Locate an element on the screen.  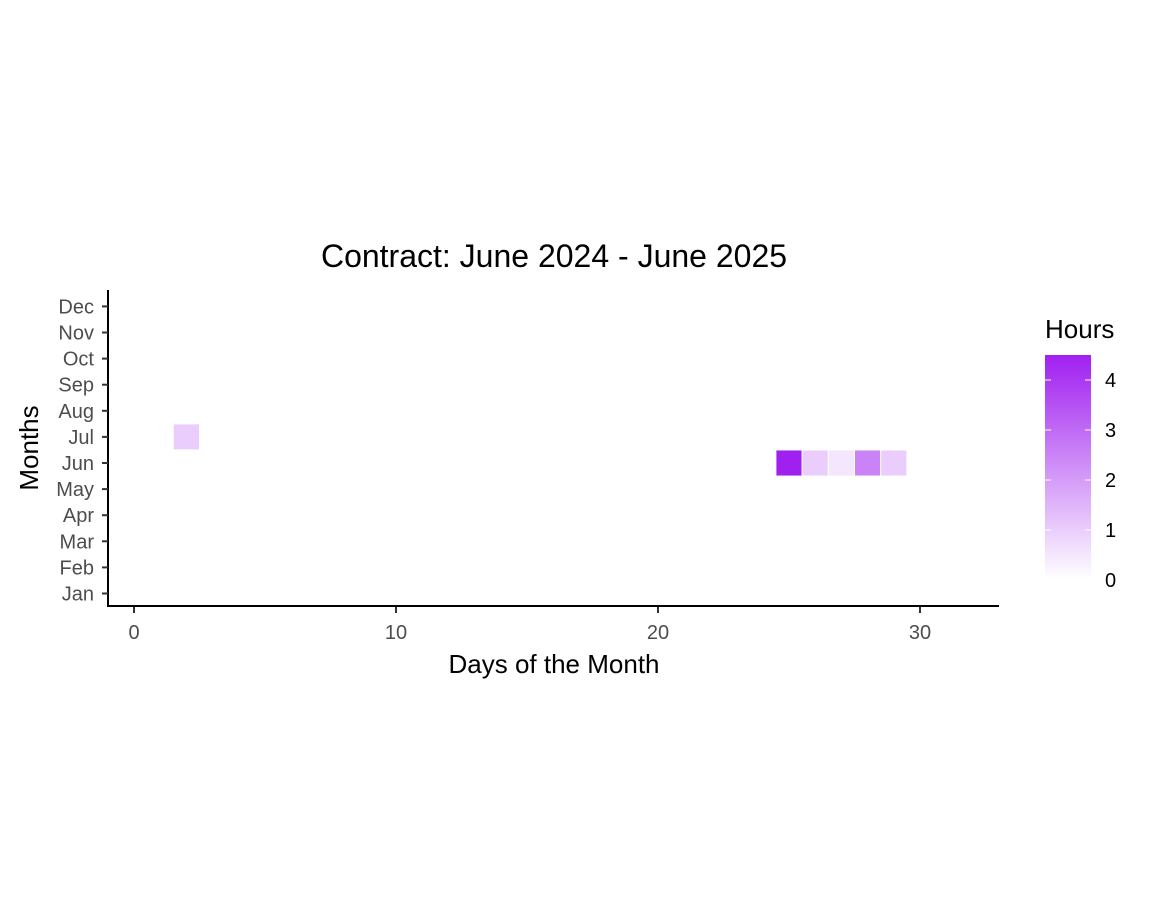
heatmap-cells is located at coordinates (540, 450).